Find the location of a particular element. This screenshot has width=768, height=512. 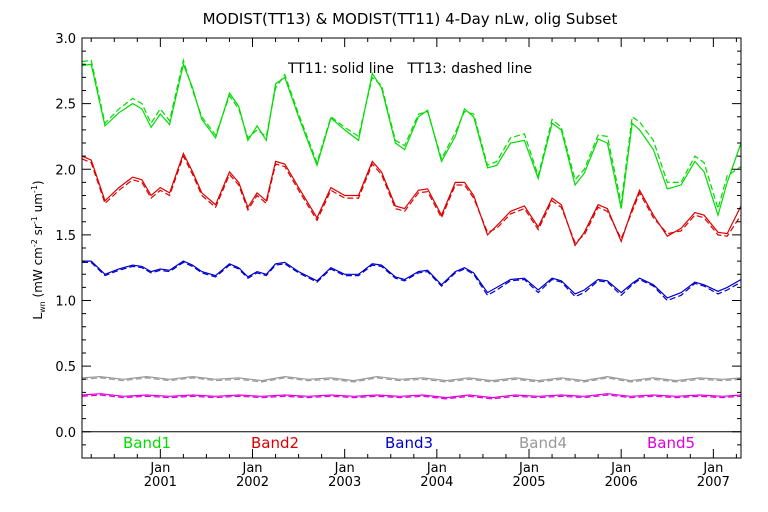

y-tick-label: 2.5 is located at coordinates (65, 105).